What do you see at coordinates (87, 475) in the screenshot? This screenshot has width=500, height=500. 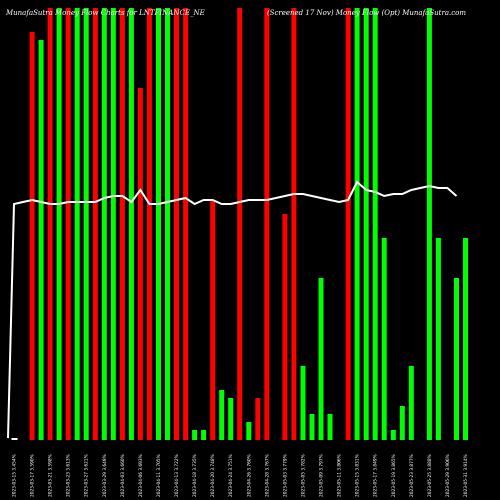 I see `x-tick-label-8: 2023-03-27 3.621%` at bounding box center [87, 475].